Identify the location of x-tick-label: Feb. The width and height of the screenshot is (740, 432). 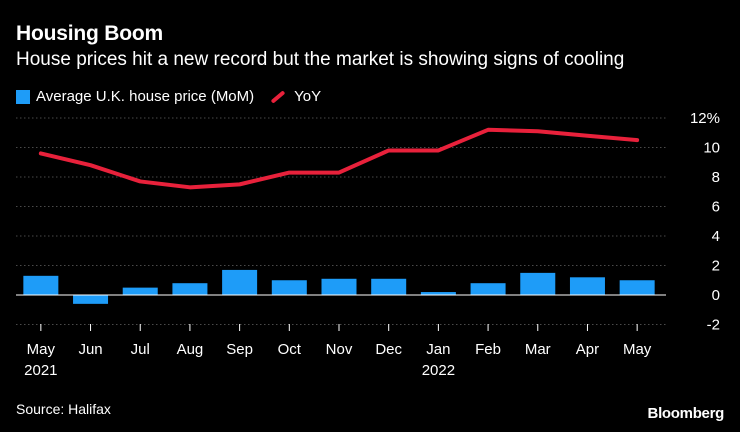
(488, 349).